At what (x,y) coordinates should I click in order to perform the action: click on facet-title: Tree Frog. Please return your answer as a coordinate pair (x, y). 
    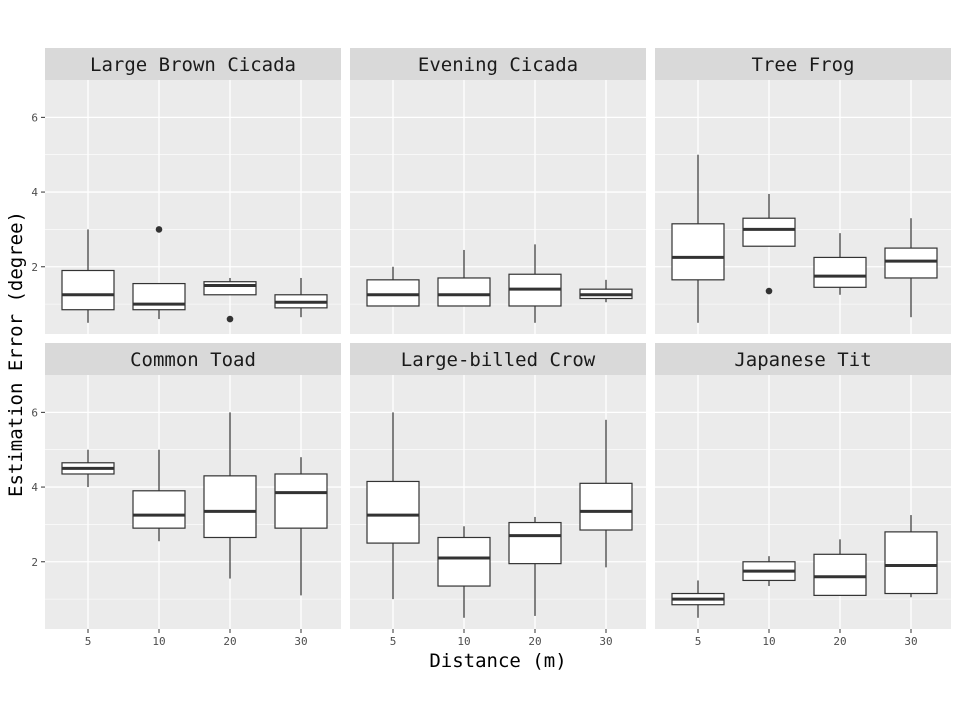
    Looking at the image, I should click on (803, 65).